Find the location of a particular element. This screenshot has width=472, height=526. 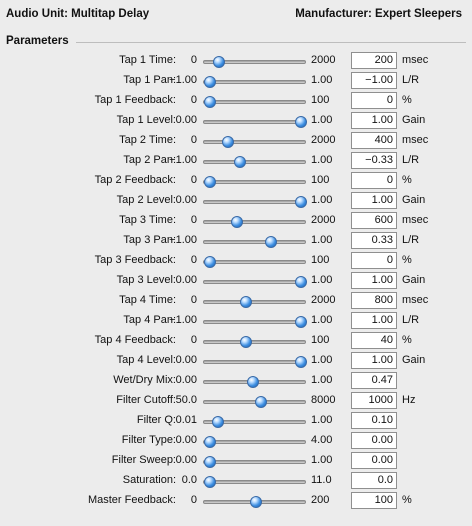

parameter-max: 1.00 is located at coordinates (322, 320).